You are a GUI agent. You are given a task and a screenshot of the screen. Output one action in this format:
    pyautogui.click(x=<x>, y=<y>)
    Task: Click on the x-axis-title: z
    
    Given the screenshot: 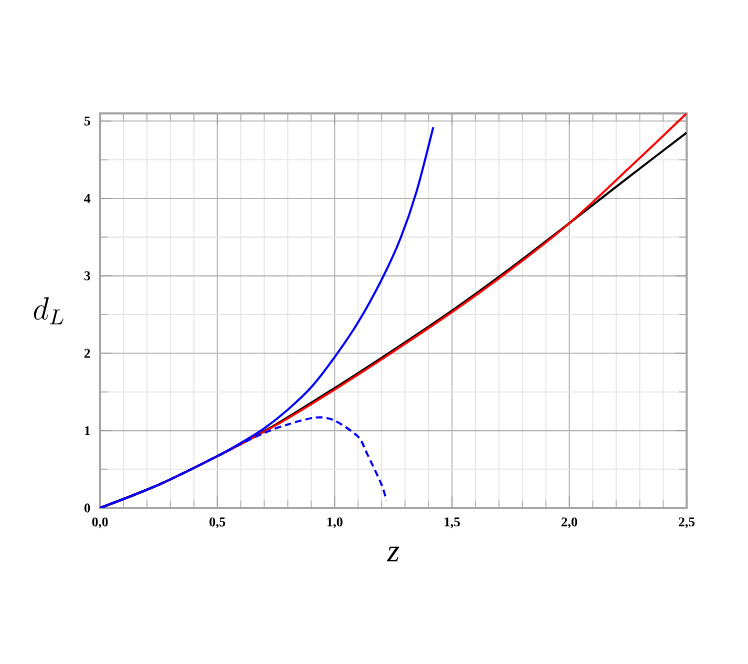 What is the action you would take?
    pyautogui.click(x=393, y=554)
    